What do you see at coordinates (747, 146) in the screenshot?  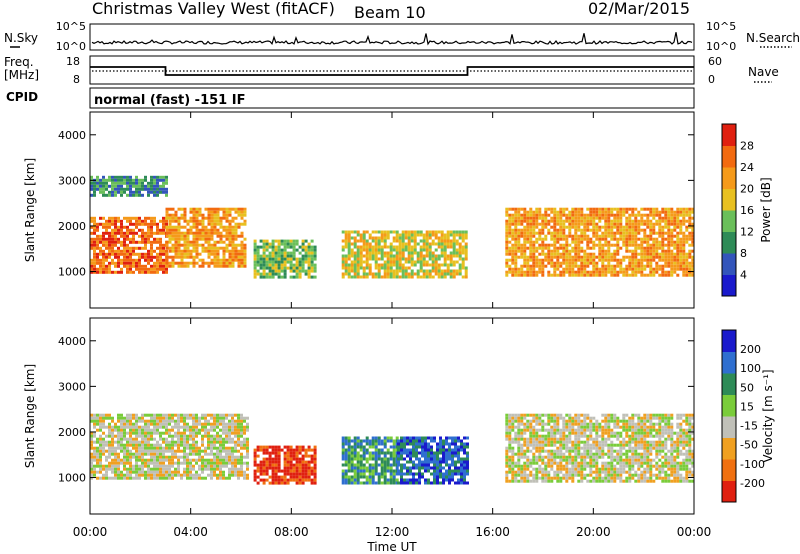 I see `power-colorbar-tick-label: 28` at bounding box center [747, 146].